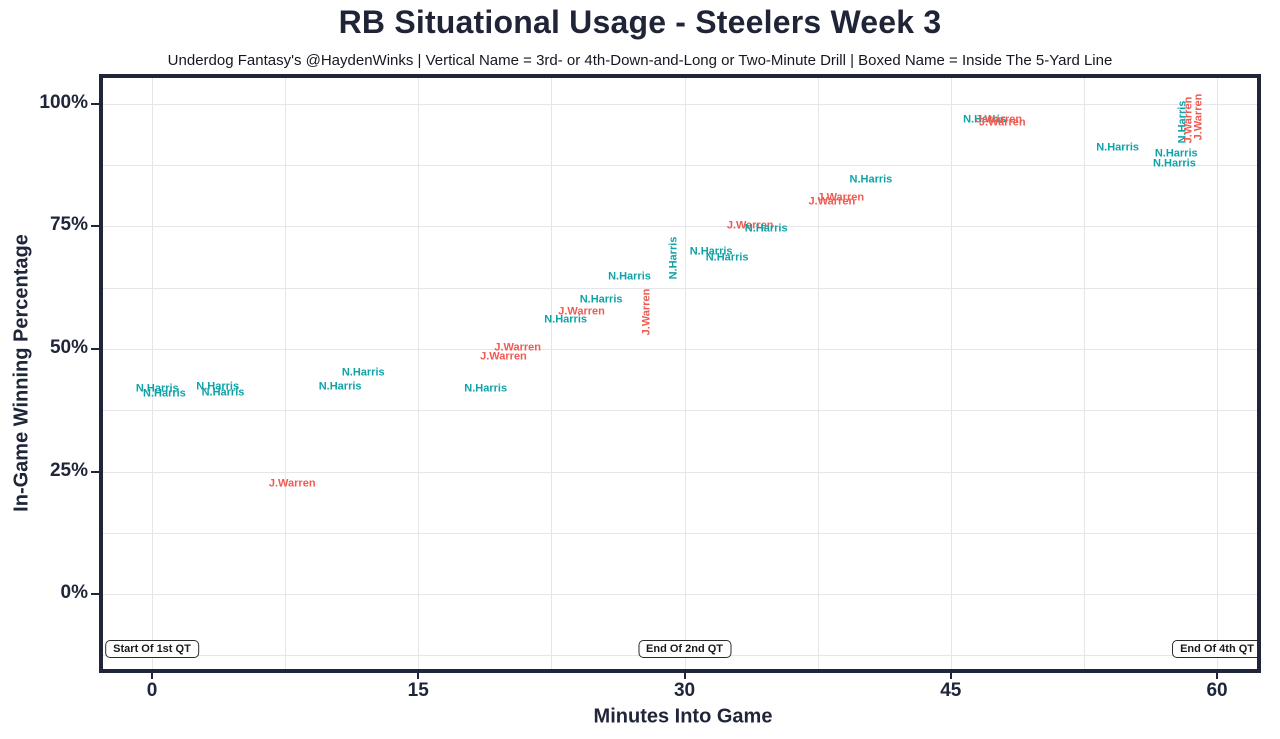 The width and height of the screenshot is (1280, 739). What do you see at coordinates (68, 470) in the screenshot?
I see `y-tick-label: 25%` at bounding box center [68, 470].